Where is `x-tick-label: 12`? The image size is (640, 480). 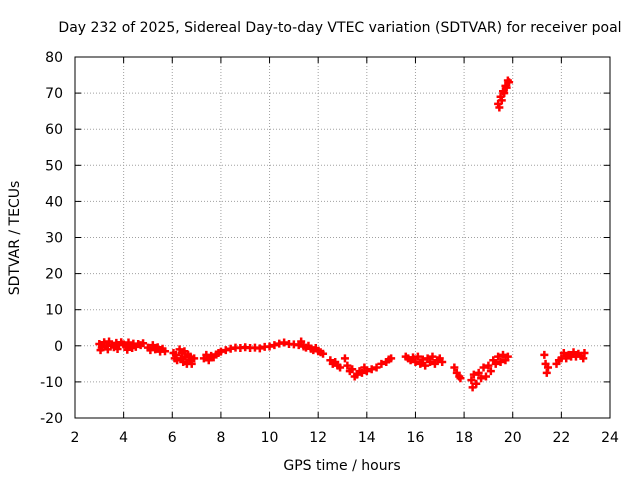 x-tick-label: 12 is located at coordinates (318, 438).